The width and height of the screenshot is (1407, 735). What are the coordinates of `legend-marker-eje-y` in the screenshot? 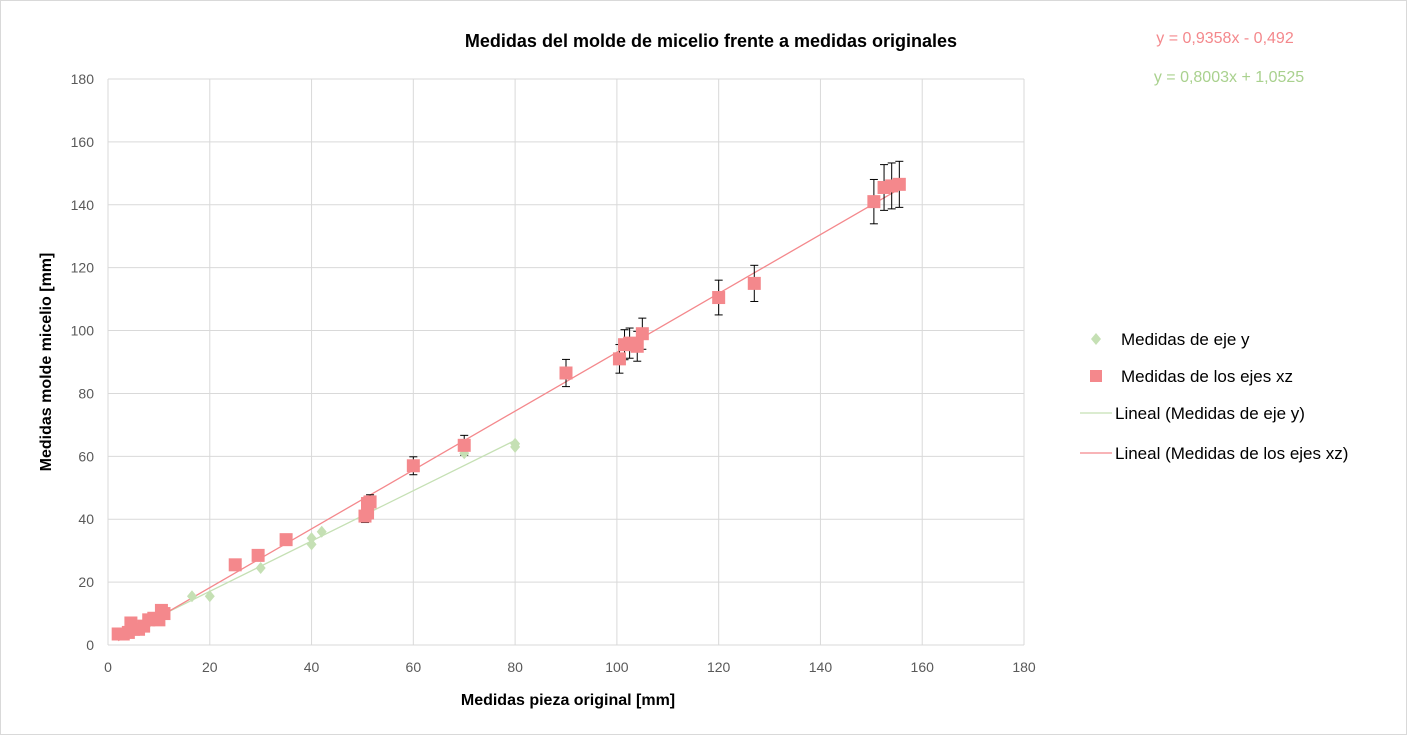 It's located at (1096, 339).